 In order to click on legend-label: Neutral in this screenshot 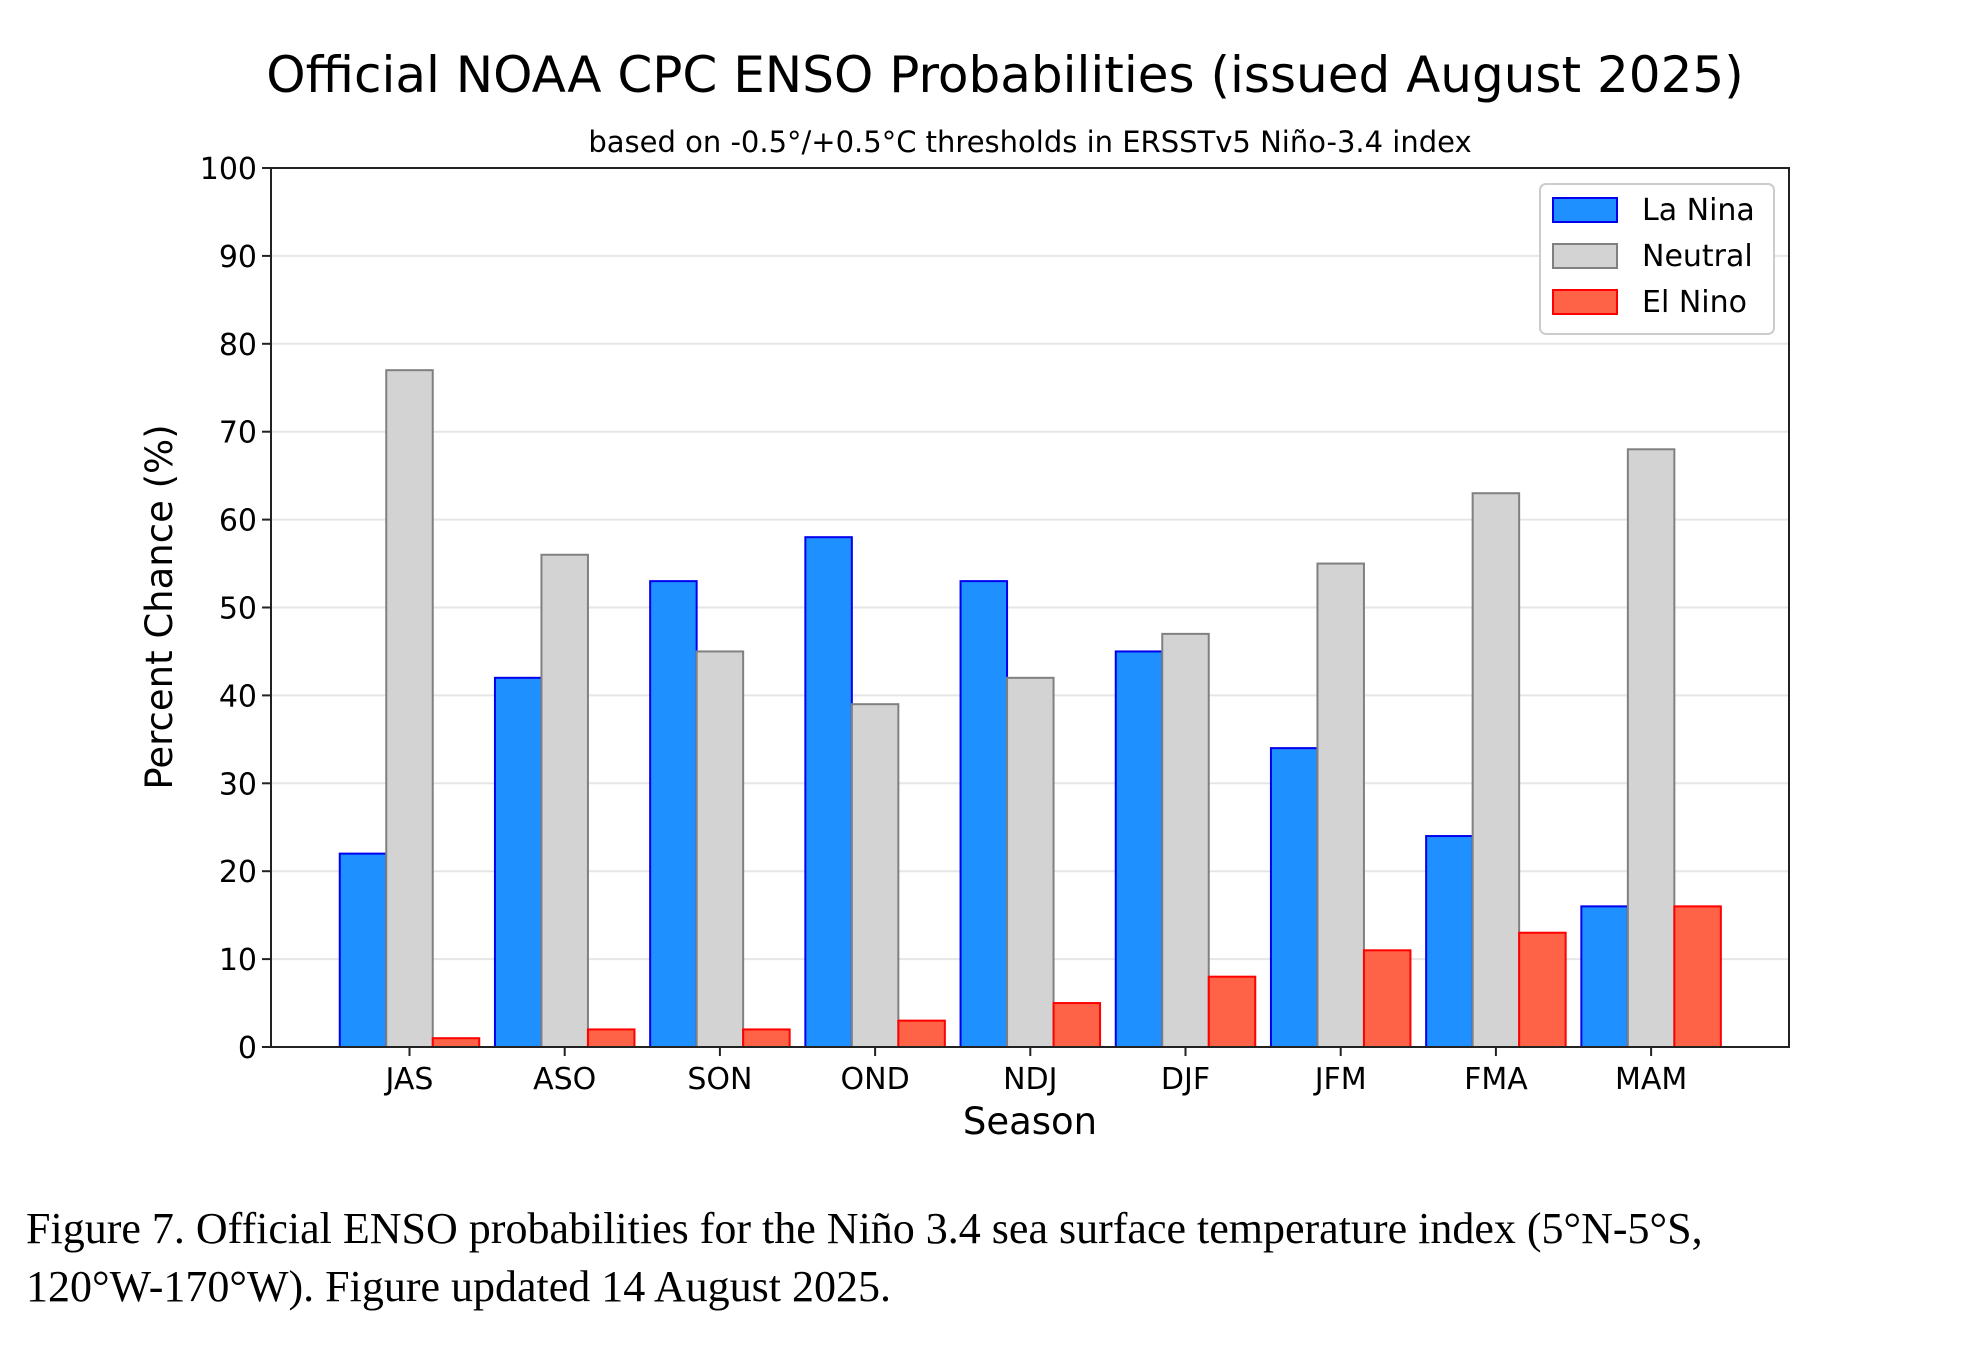, I will do `click(1697, 256)`.